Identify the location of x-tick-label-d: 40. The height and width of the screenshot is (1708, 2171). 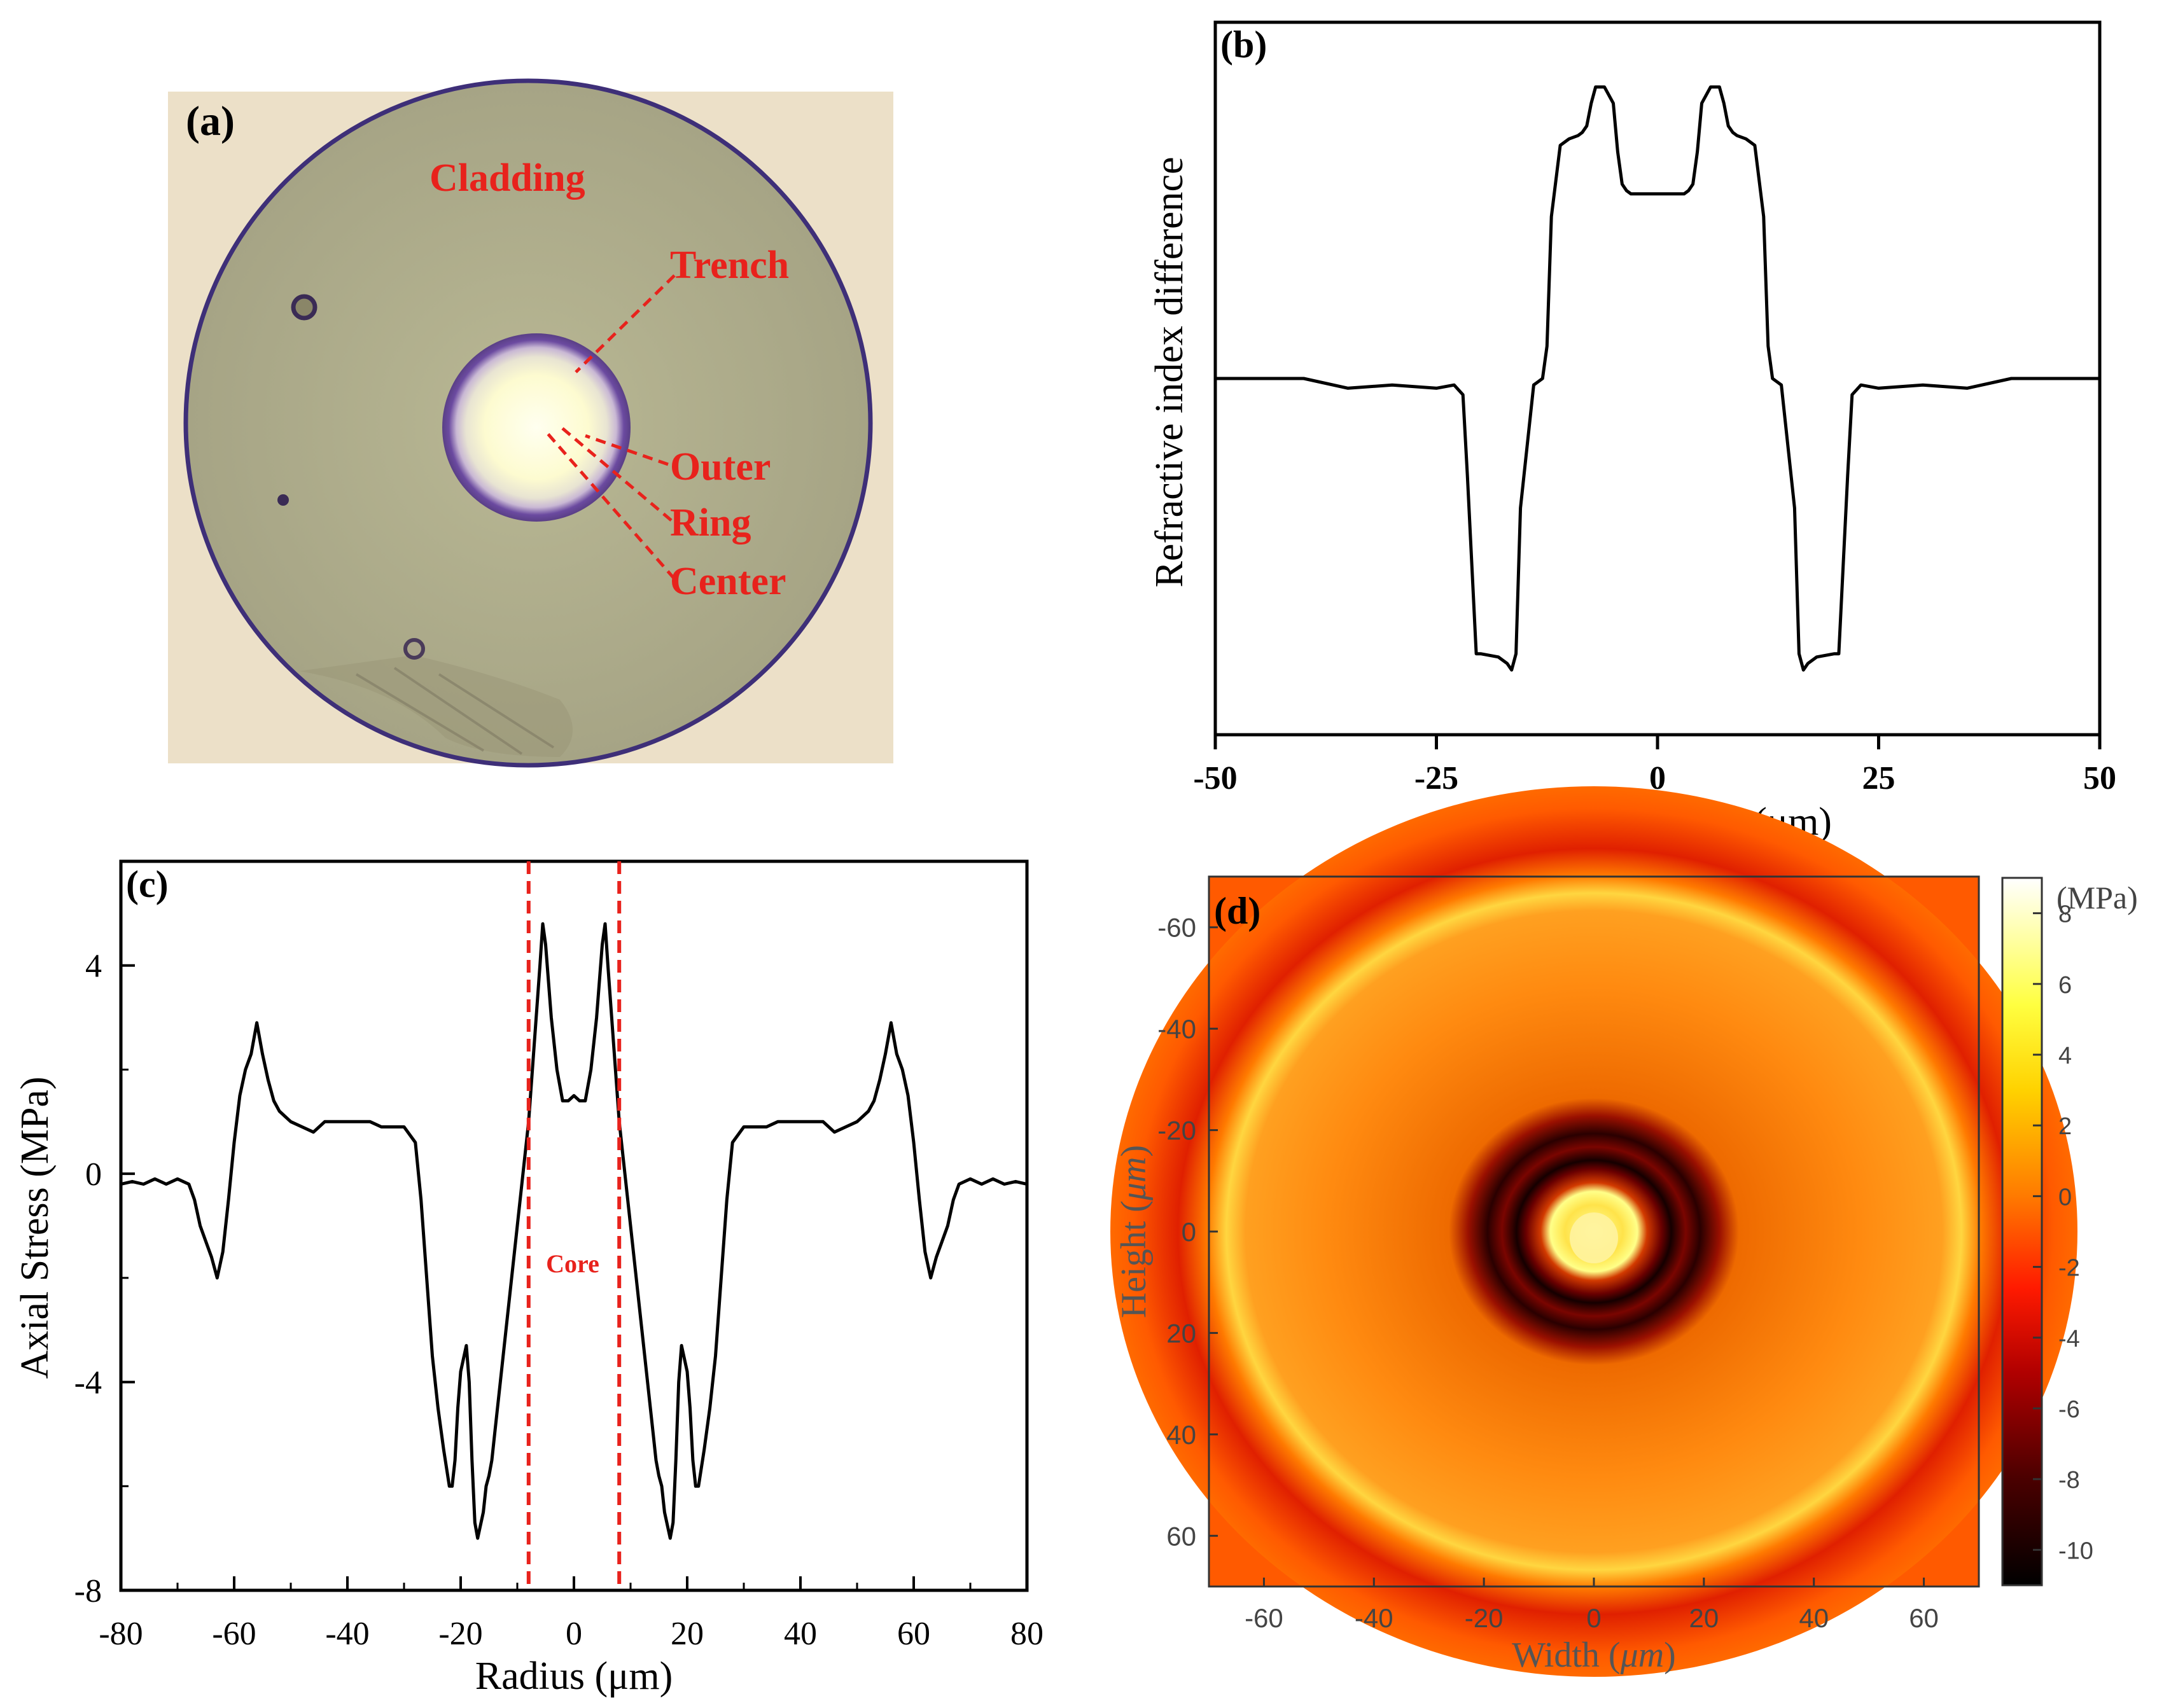
(1814, 1618).